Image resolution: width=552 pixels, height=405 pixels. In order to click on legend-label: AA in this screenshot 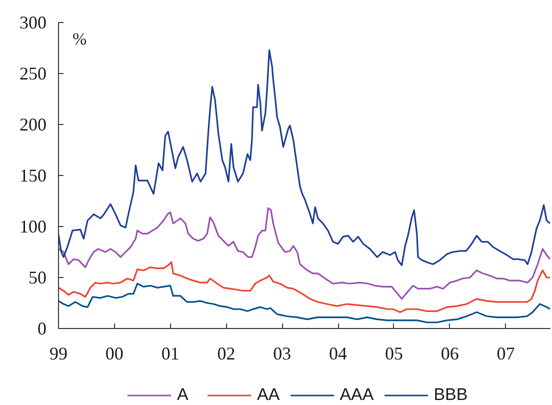, I will do `click(268, 395)`.